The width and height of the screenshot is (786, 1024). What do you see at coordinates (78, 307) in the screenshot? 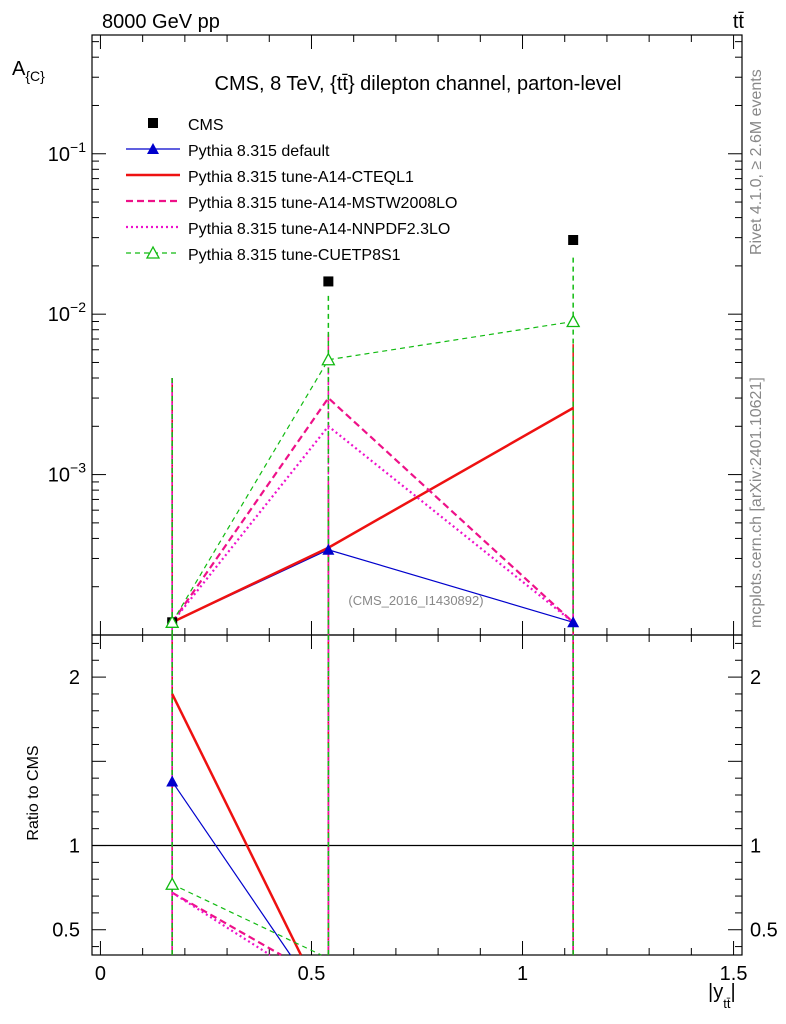
I see `y-tick-exponent: −2` at bounding box center [78, 307].